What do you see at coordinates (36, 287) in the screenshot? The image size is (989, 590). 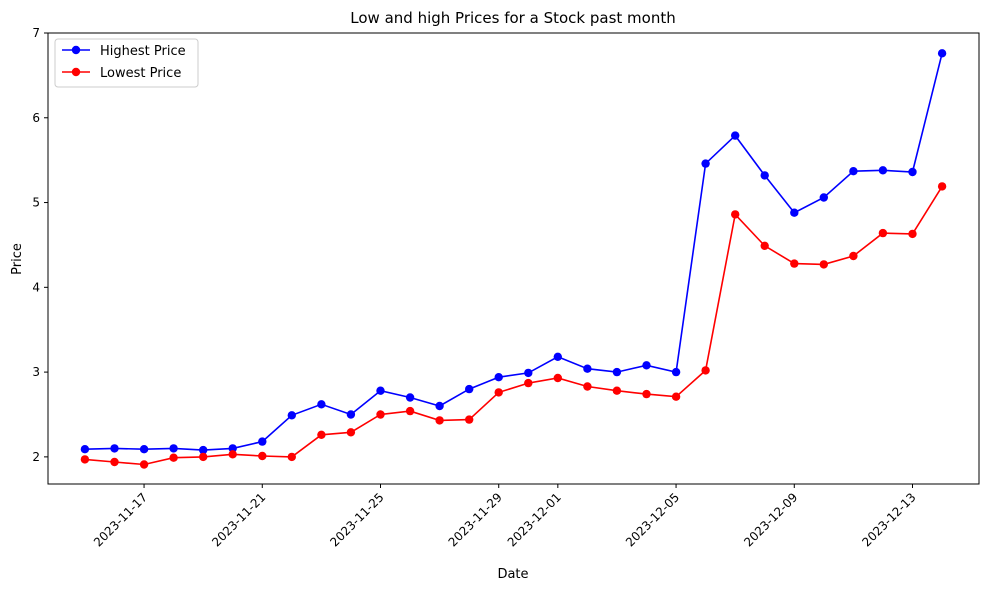 I see `y-tick-label: 4` at bounding box center [36, 287].